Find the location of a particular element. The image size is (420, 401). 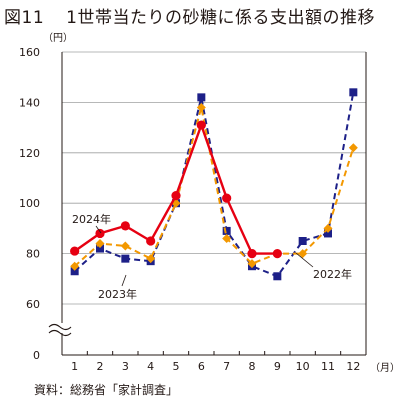

x-tick-label: 2 is located at coordinates (100, 366).